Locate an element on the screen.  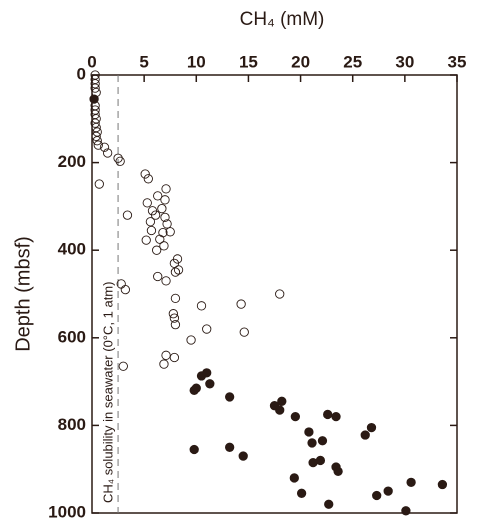
x-tick-label: 5 is located at coordinates (143, 61).